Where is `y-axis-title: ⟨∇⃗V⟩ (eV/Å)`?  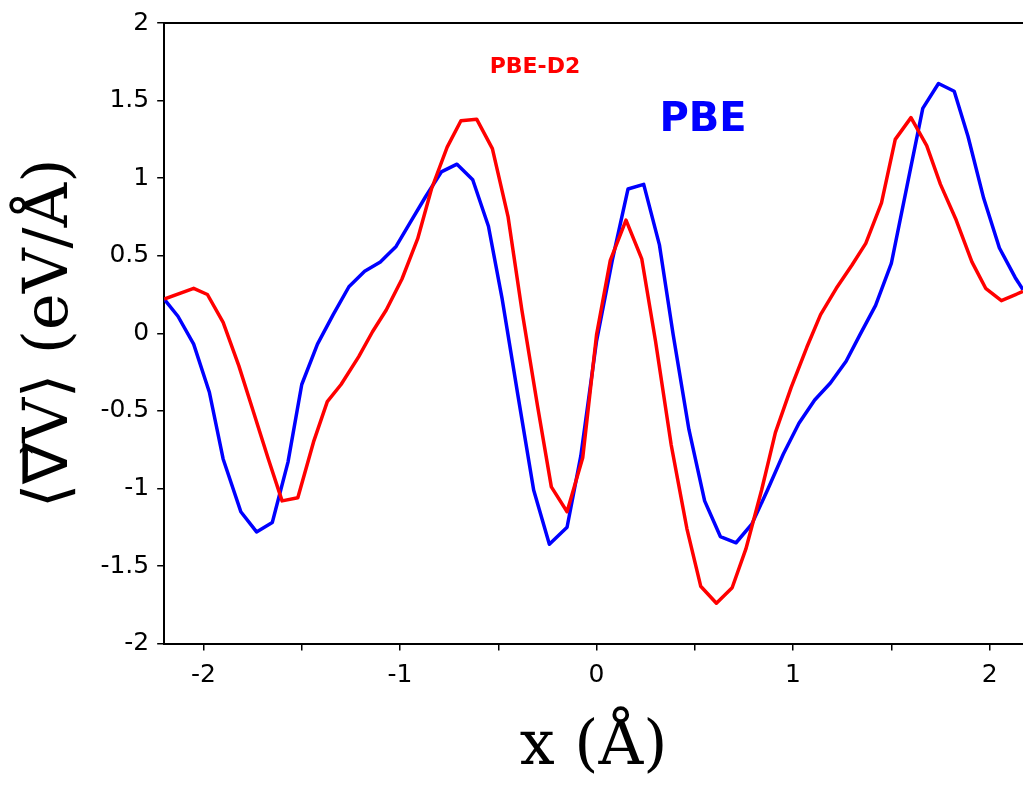 y-axis-title: ⟨∇⃗V⟩ (eV/Å) is located at coordinates (46, 333).